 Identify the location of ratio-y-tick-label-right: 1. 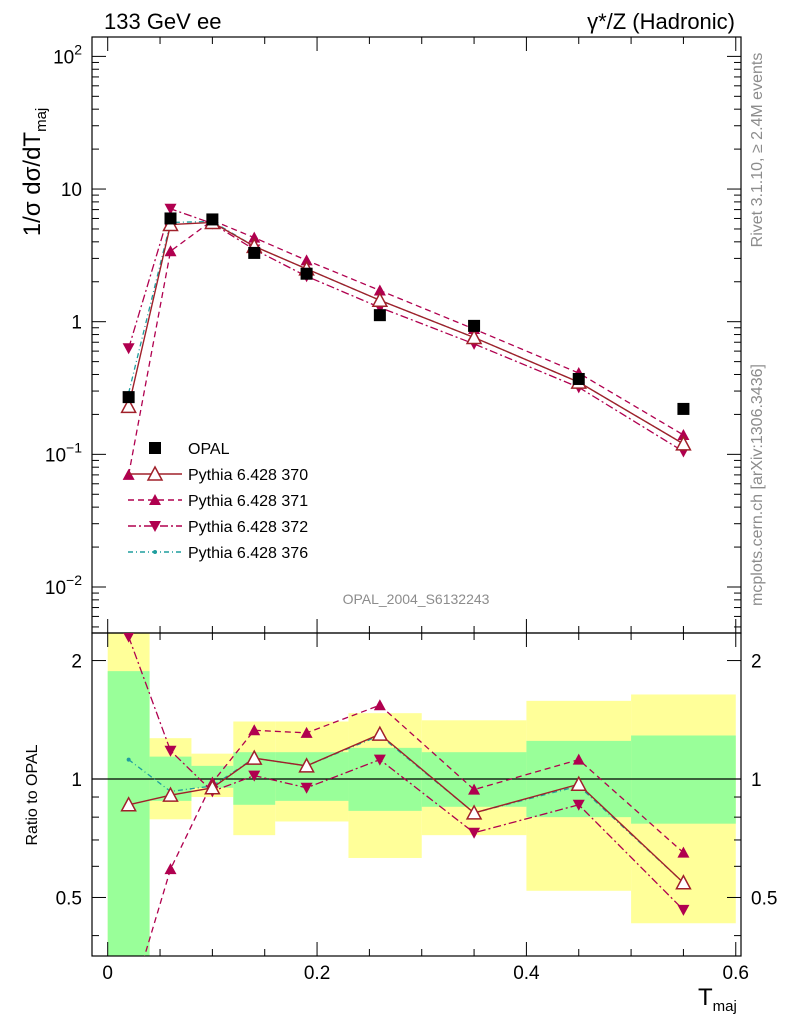
(756, 780).